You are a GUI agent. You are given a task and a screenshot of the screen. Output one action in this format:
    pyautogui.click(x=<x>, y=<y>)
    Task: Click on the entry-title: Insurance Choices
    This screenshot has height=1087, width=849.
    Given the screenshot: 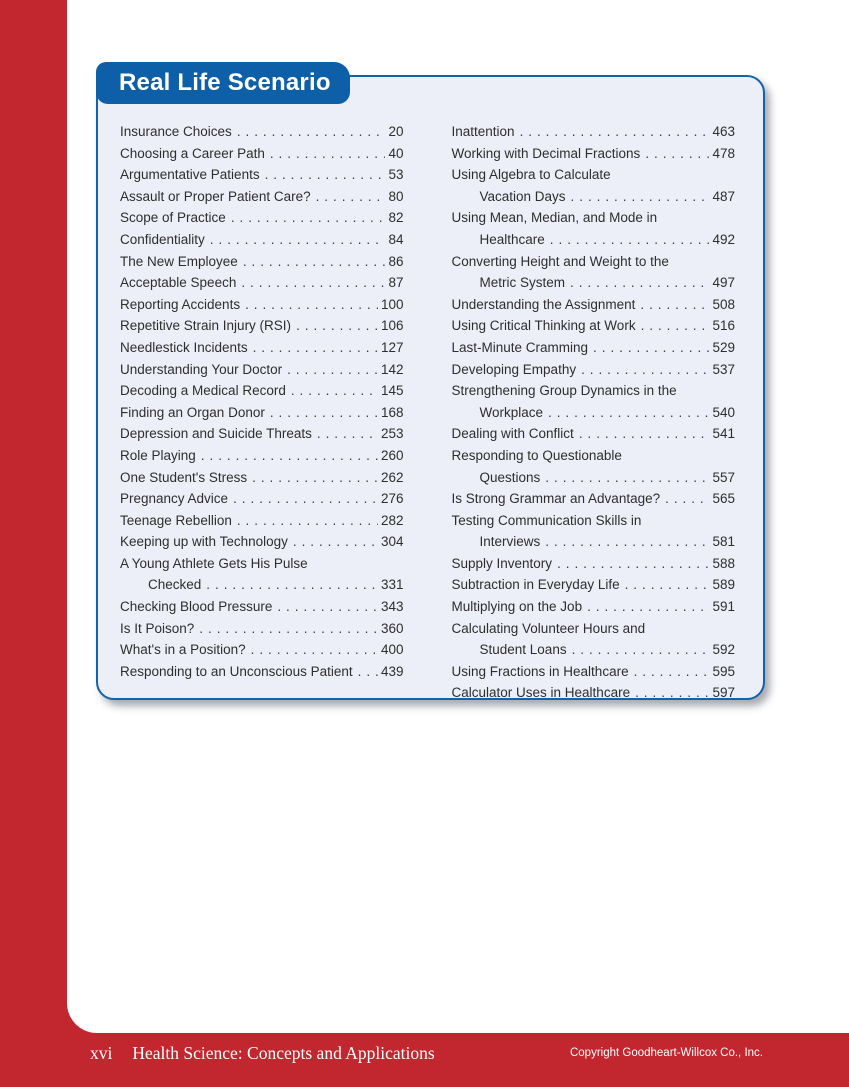 What is the action you would take?
    pyautogui.click(x=176, y=131)
    